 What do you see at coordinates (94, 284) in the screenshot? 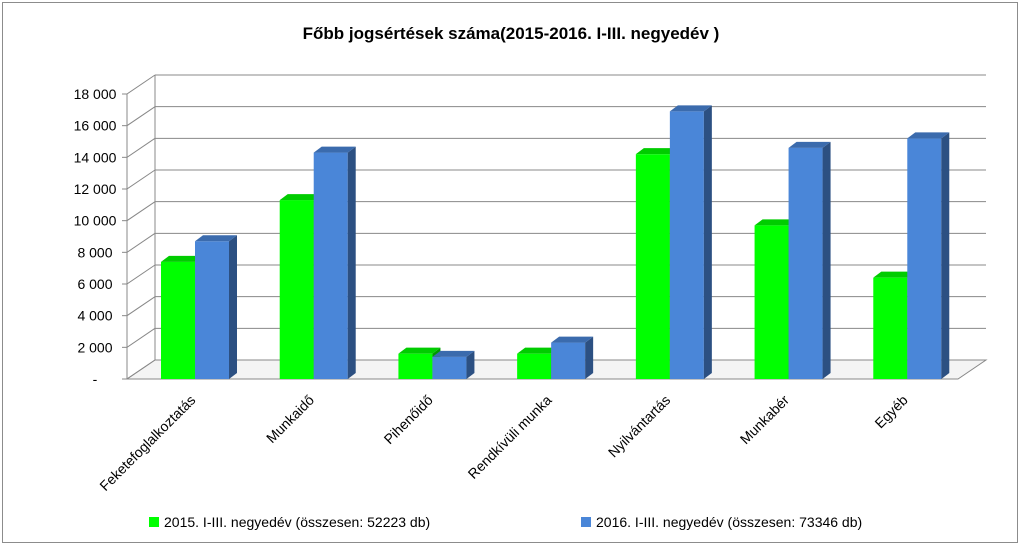
I see `y-tick-label: 6 000` at bounding box center [94, 284].